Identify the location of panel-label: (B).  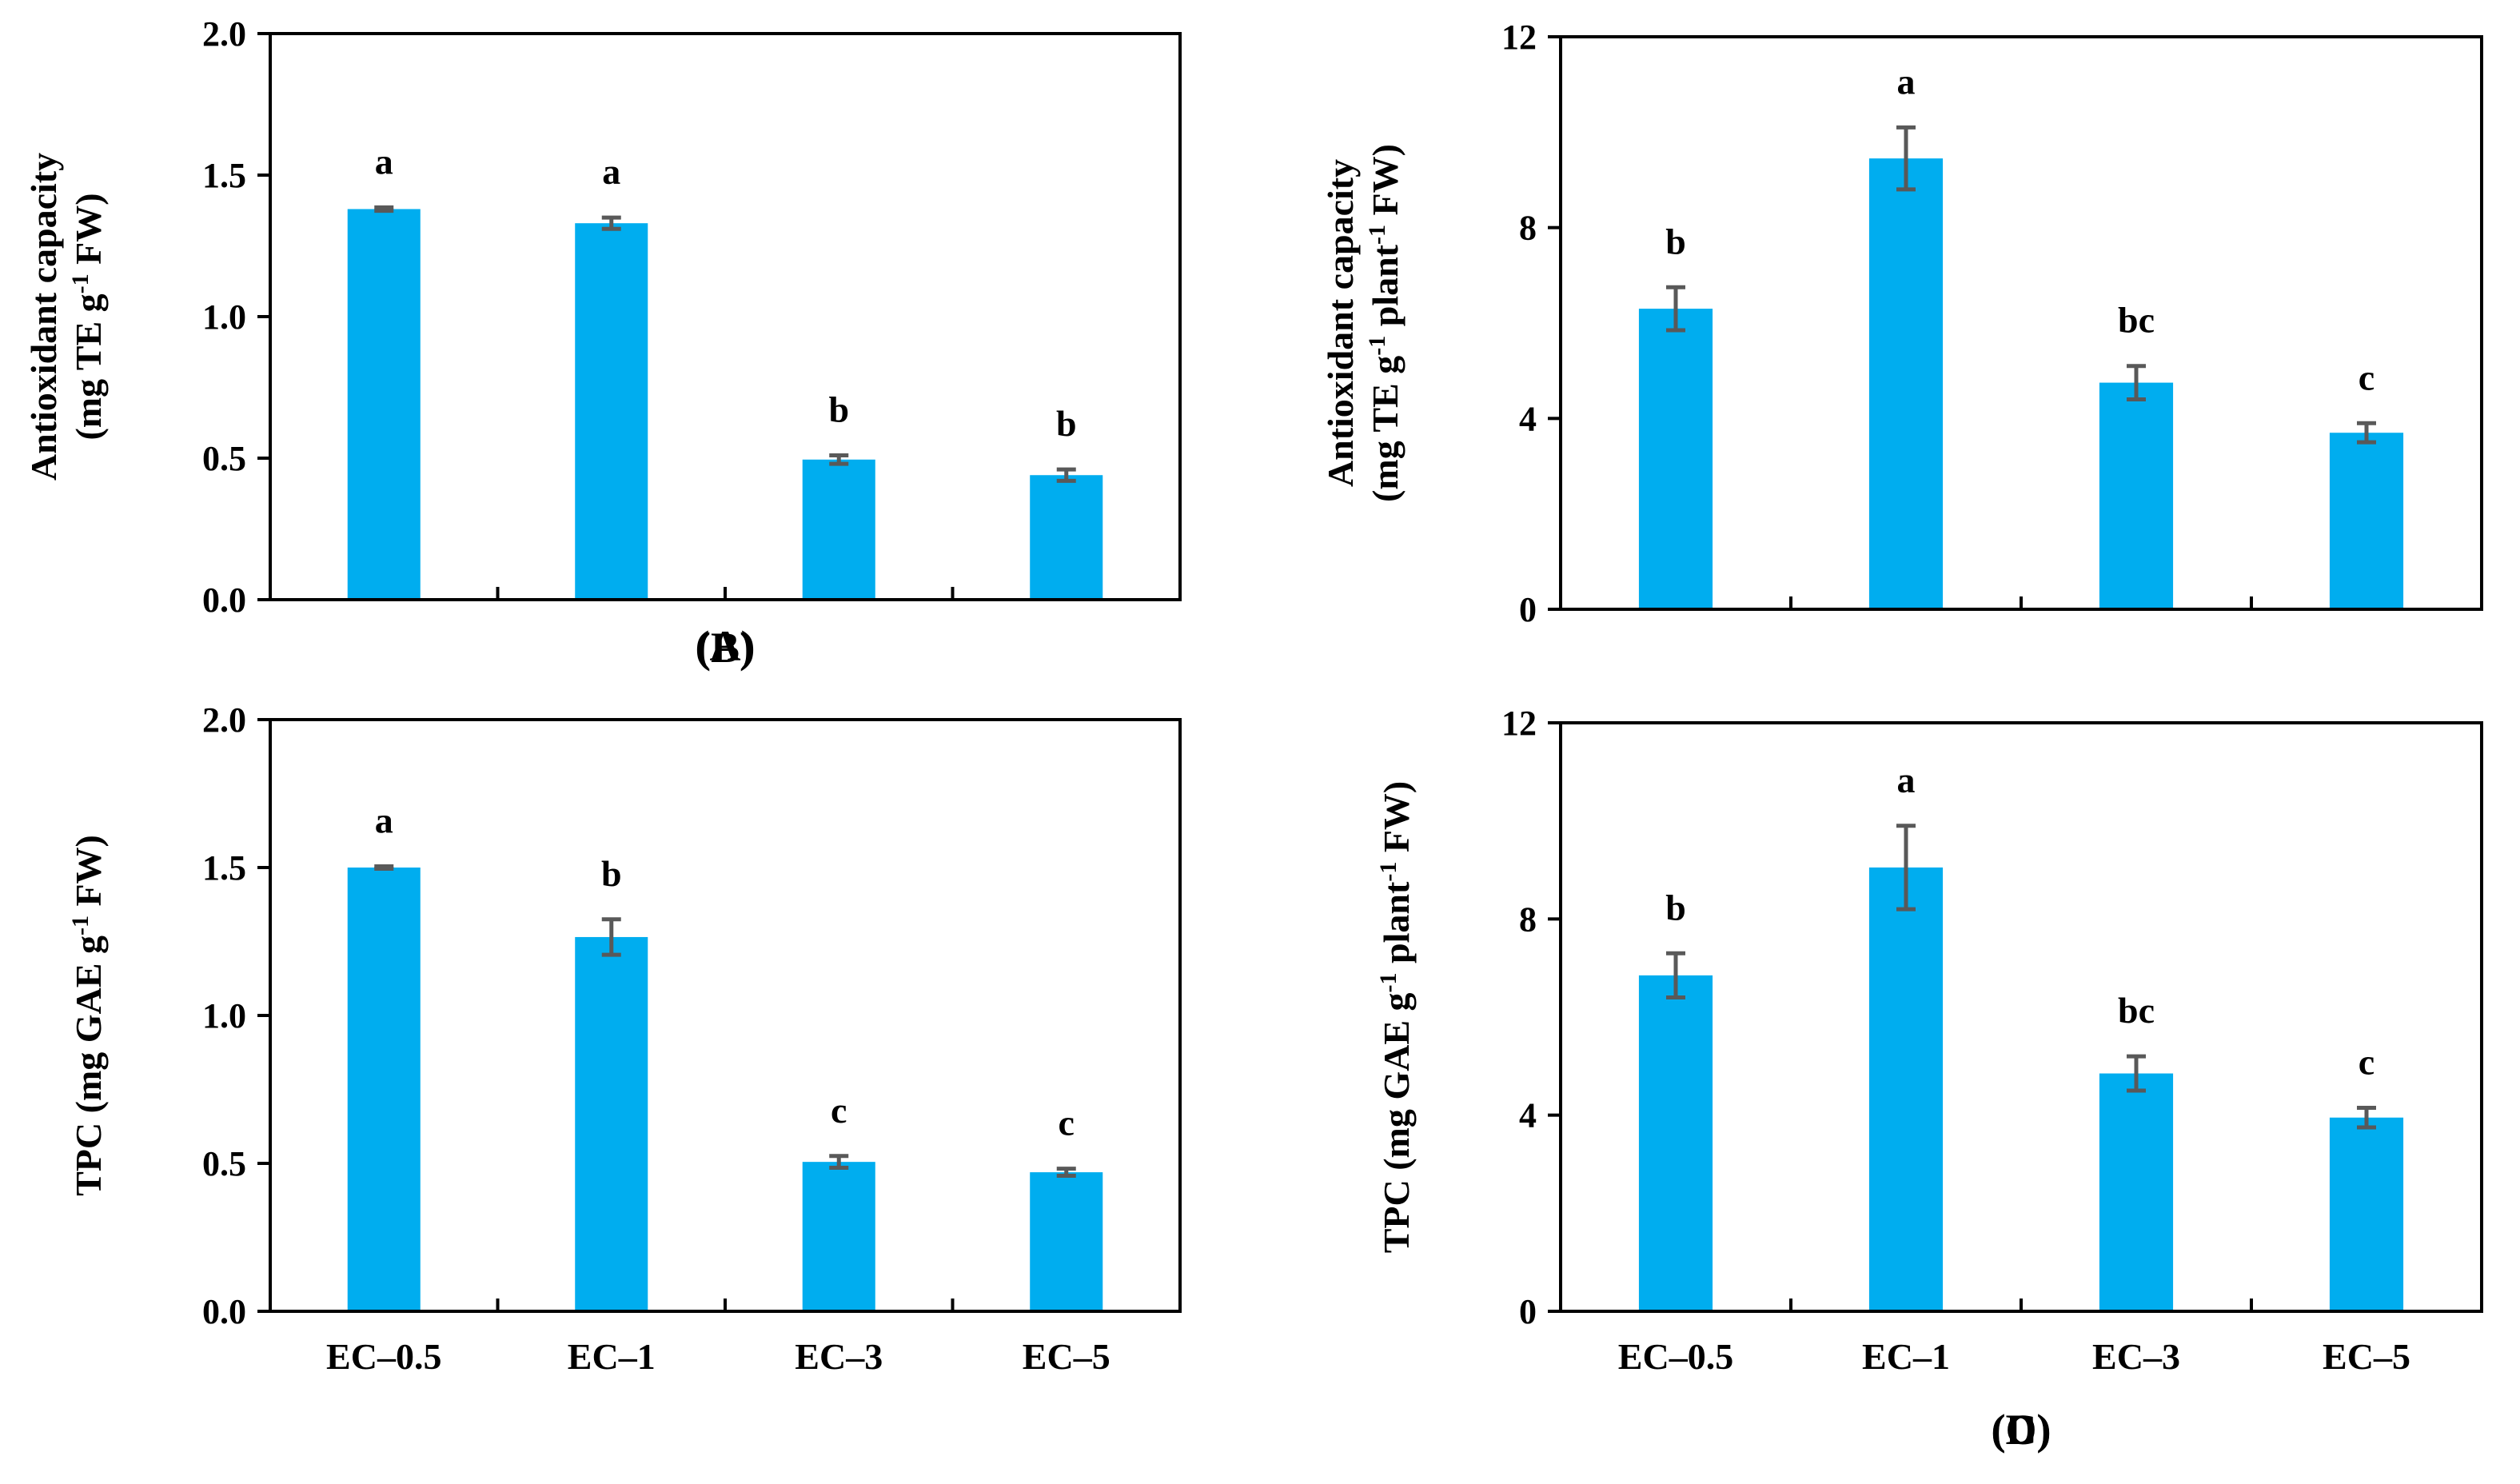
(725, 648).